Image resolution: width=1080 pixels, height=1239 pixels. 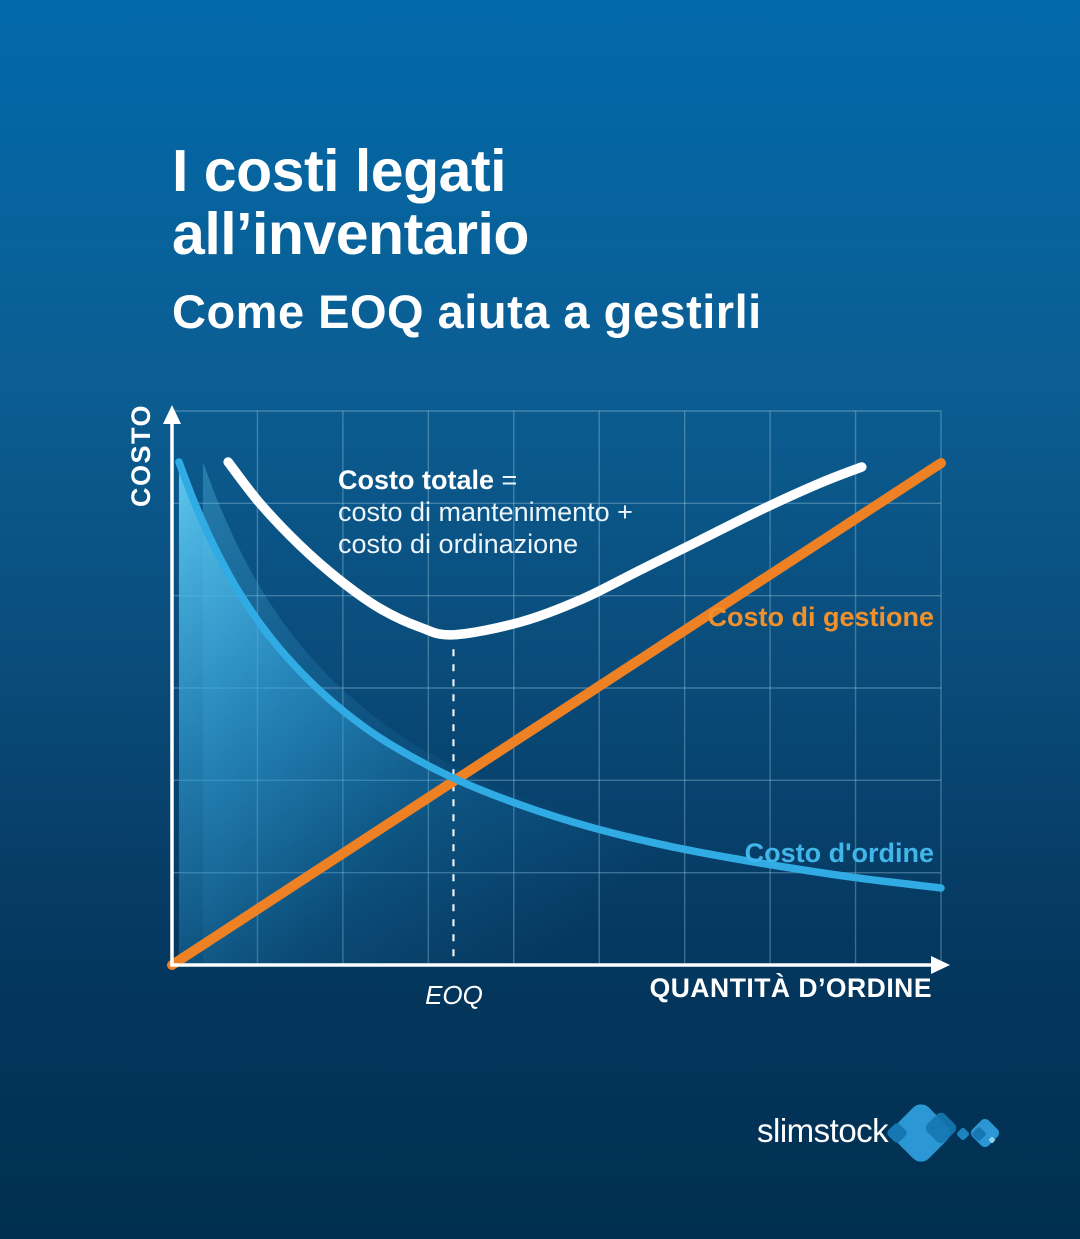 What do you see at coordinates (823, 1130) in the screenshot?
I see `brand-wordmark: slimstock` at bounding box center [823, 1130].